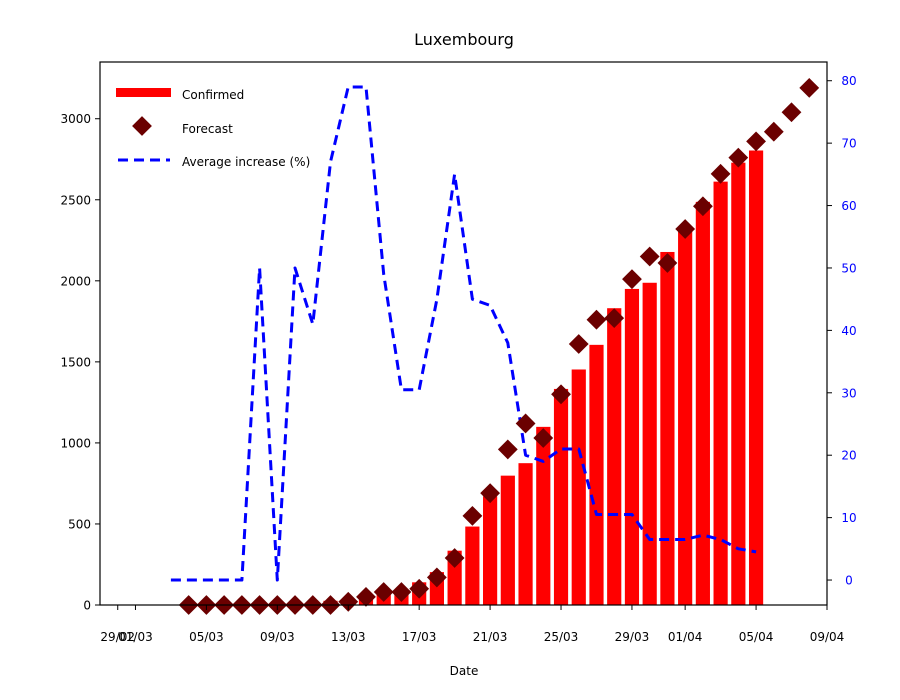 This screenshot has height=700, width=900. What do you see at coordinates (142, 126) in the screenshot?
I see `legend-swatch-forecast` at bounding box center [142, 126].